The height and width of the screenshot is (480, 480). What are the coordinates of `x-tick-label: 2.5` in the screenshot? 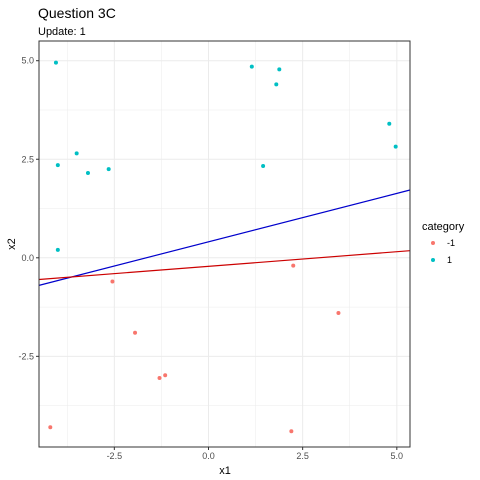 It's located at (302, 456).